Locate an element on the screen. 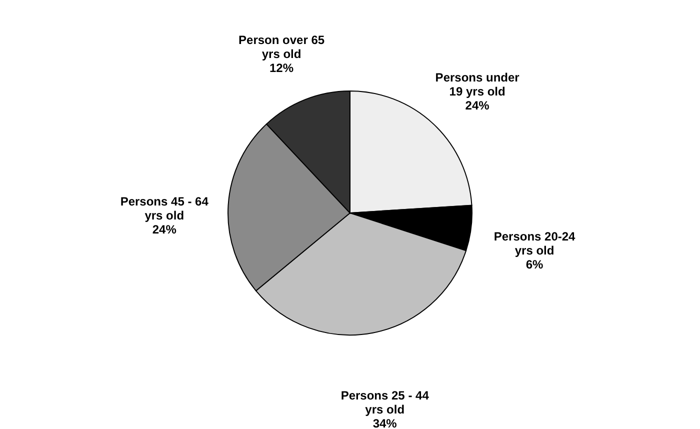 The height and width of the screenshot is (429, 700). slice-label: Persons 45 - 64 yrs old is located at coordinates (164, 208).